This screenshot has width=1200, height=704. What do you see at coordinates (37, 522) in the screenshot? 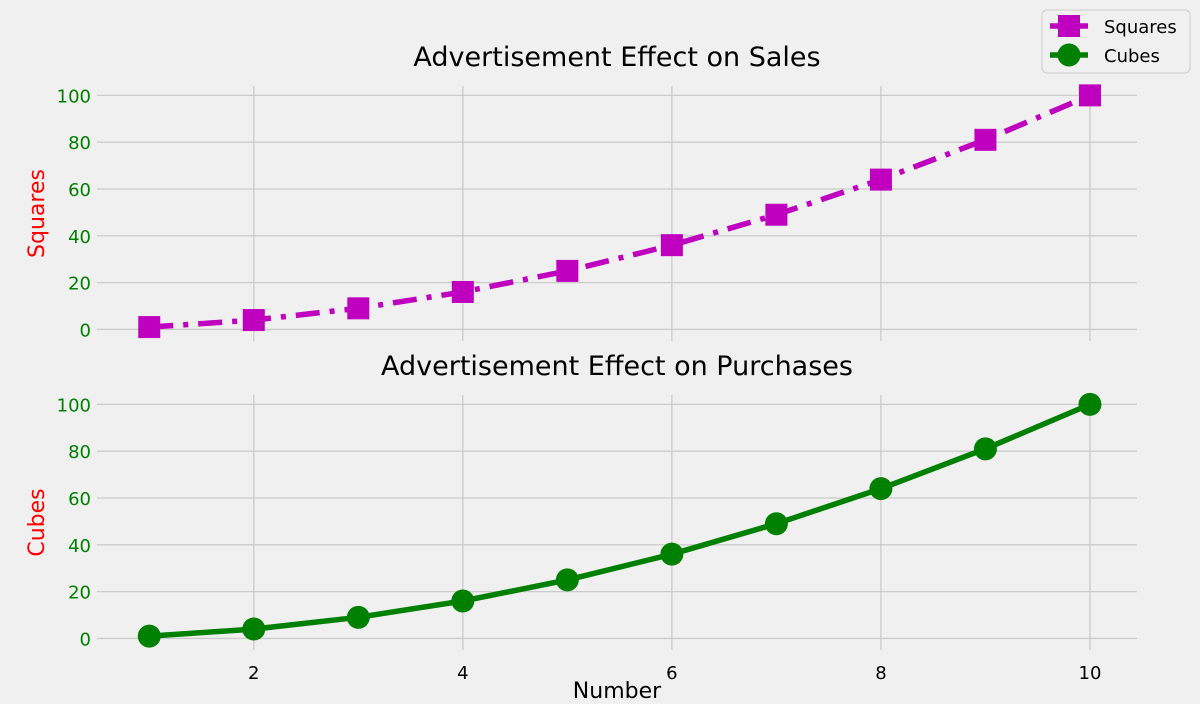
I see `y-axis-label: Cubes` at bounding box center [37, 522].